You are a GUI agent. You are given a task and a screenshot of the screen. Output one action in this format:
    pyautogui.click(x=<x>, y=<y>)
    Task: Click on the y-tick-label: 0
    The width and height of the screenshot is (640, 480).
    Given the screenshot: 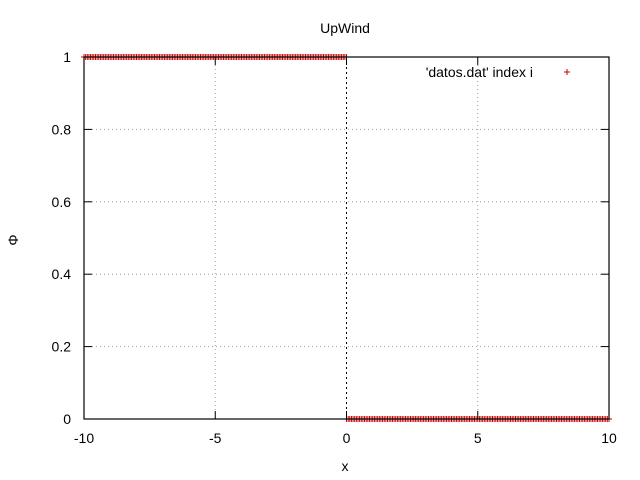 What is the action you would take?
    pyautogui.click(x=67, y=419)
    